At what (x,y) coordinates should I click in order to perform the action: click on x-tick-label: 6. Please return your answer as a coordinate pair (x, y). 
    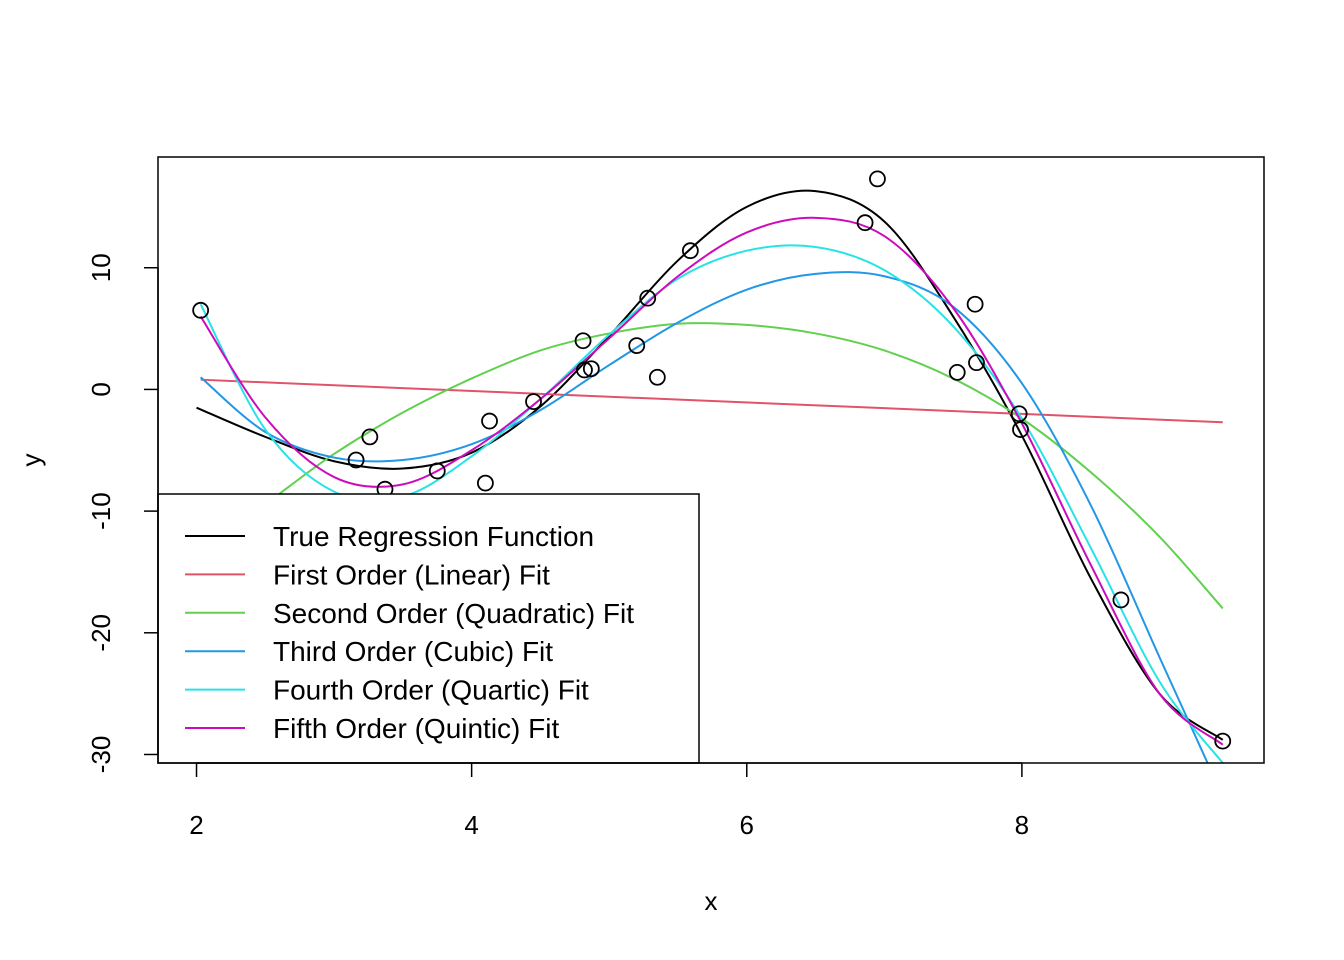
    Looking at the image, I should click on (747, 825).